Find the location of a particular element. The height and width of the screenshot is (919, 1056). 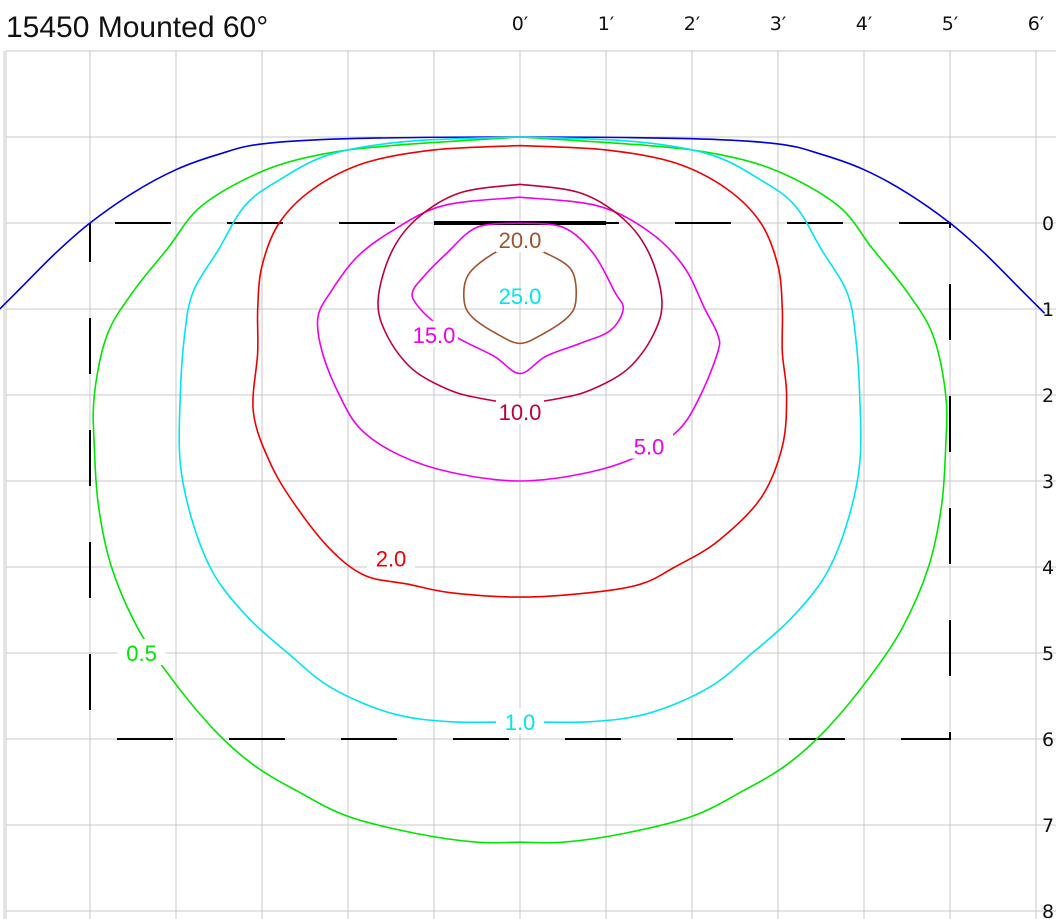

contour-label-bg-20.0 is located at coordinates (520, 239).